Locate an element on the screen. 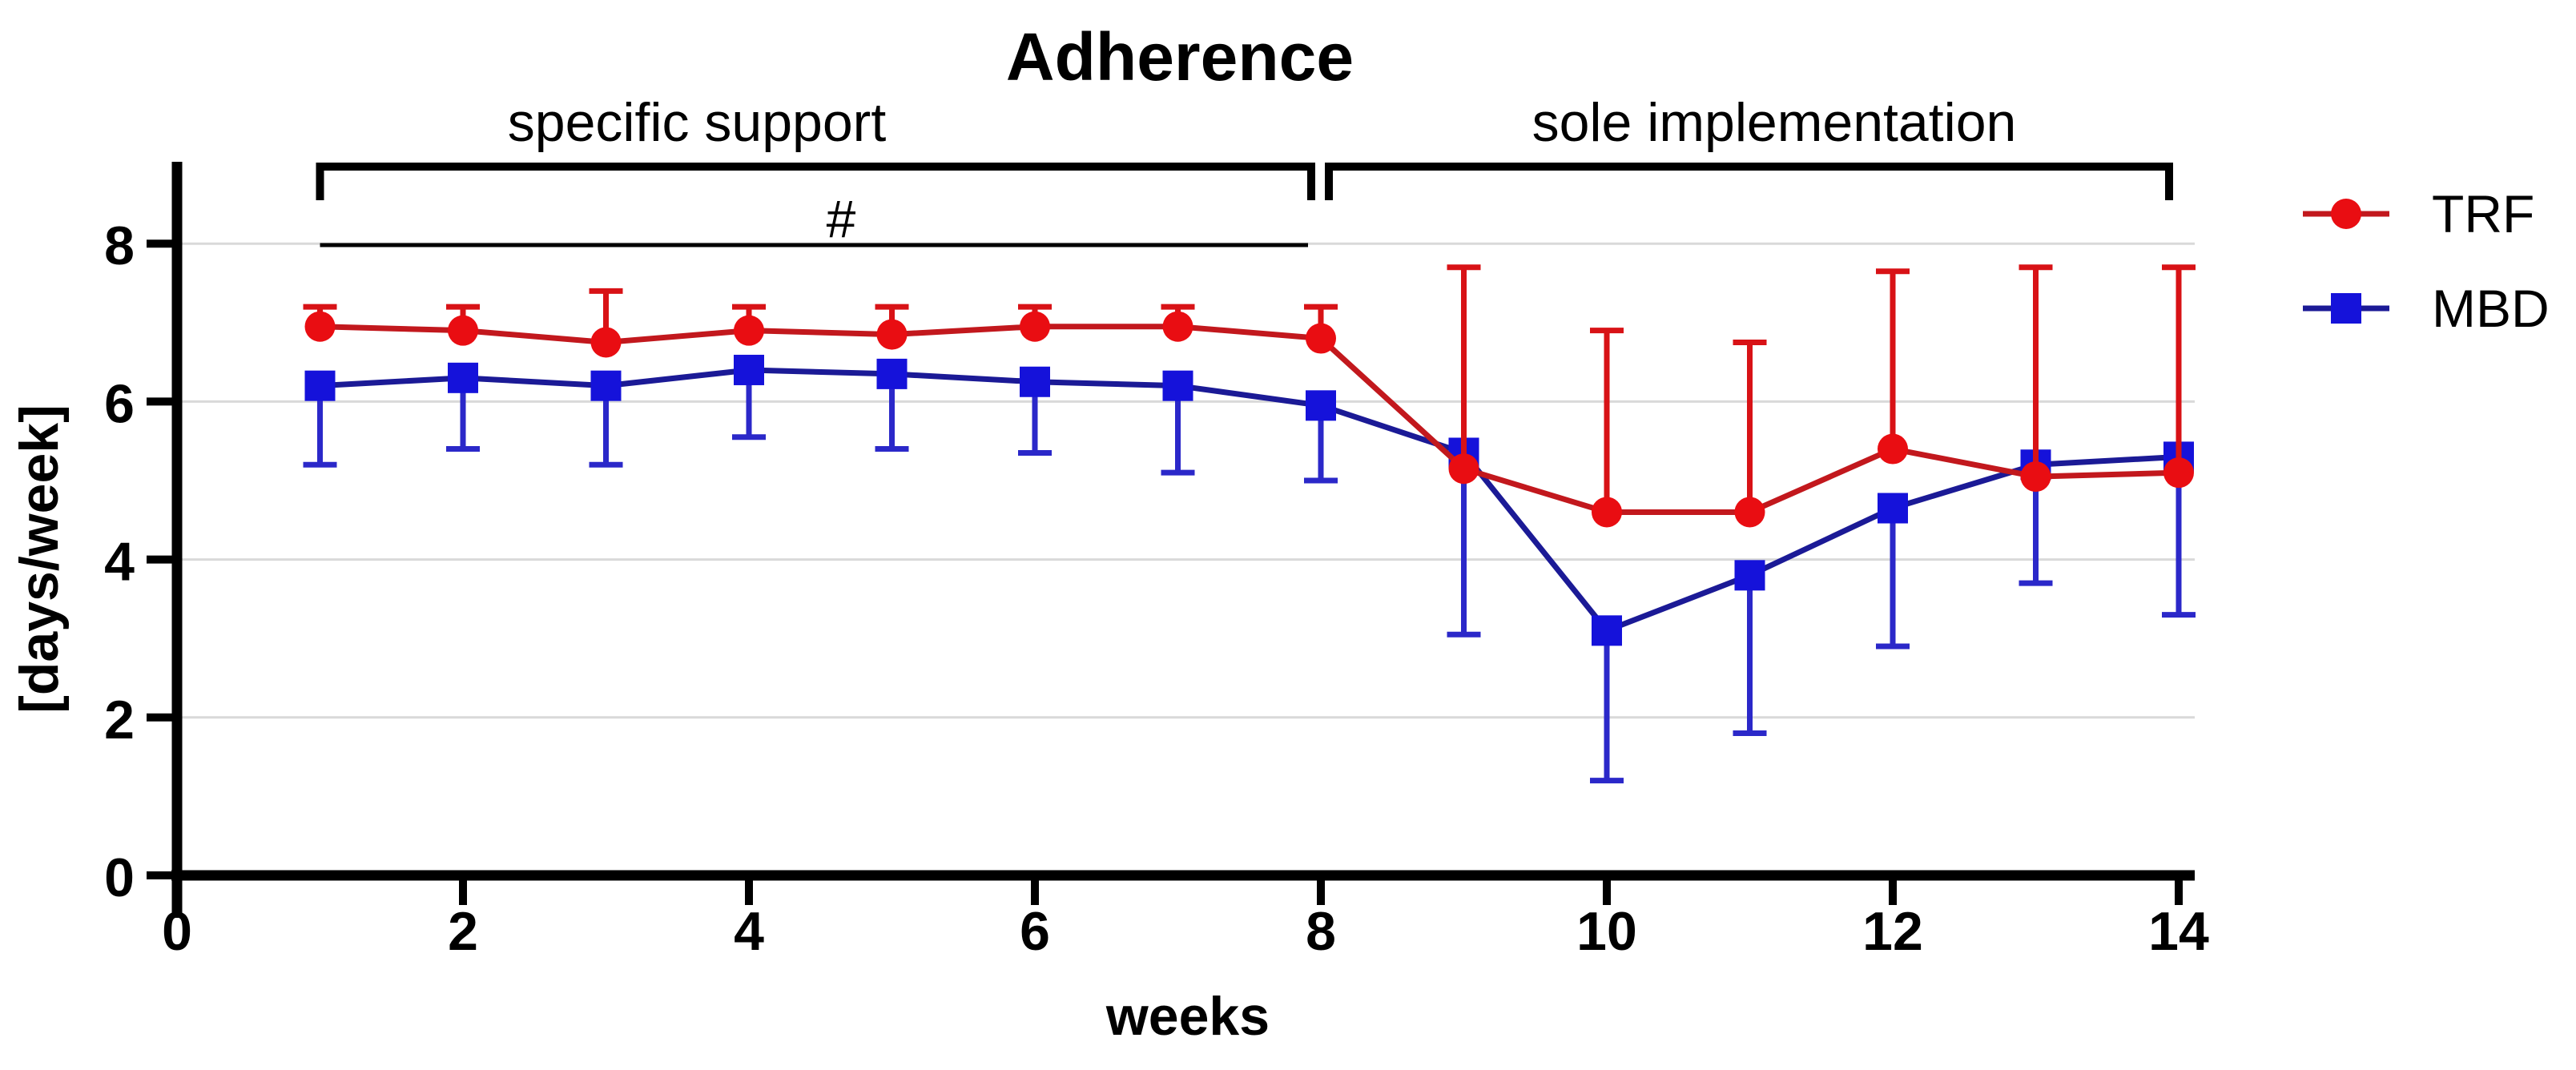 The height and width of the screenshot is (1070, 2576). legend: TRF MBD is located at coordinates (2427, 261).